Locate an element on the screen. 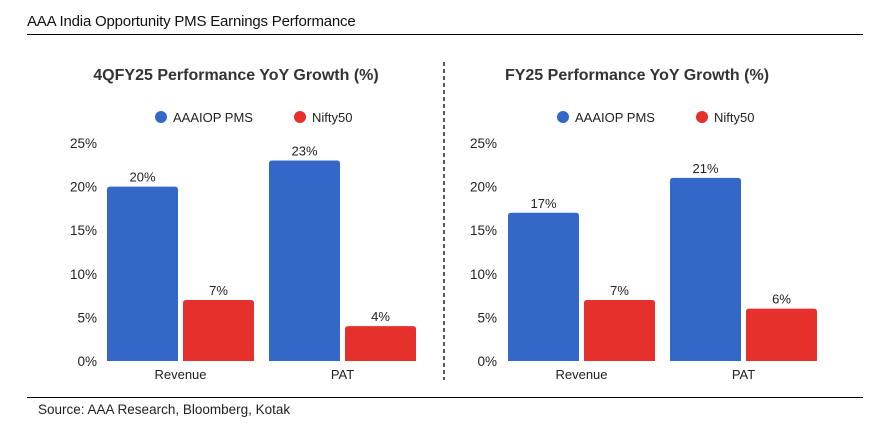 The height and width of the screenshot is (430, 882). data-label: 6% is located at coordinates (781, 299).